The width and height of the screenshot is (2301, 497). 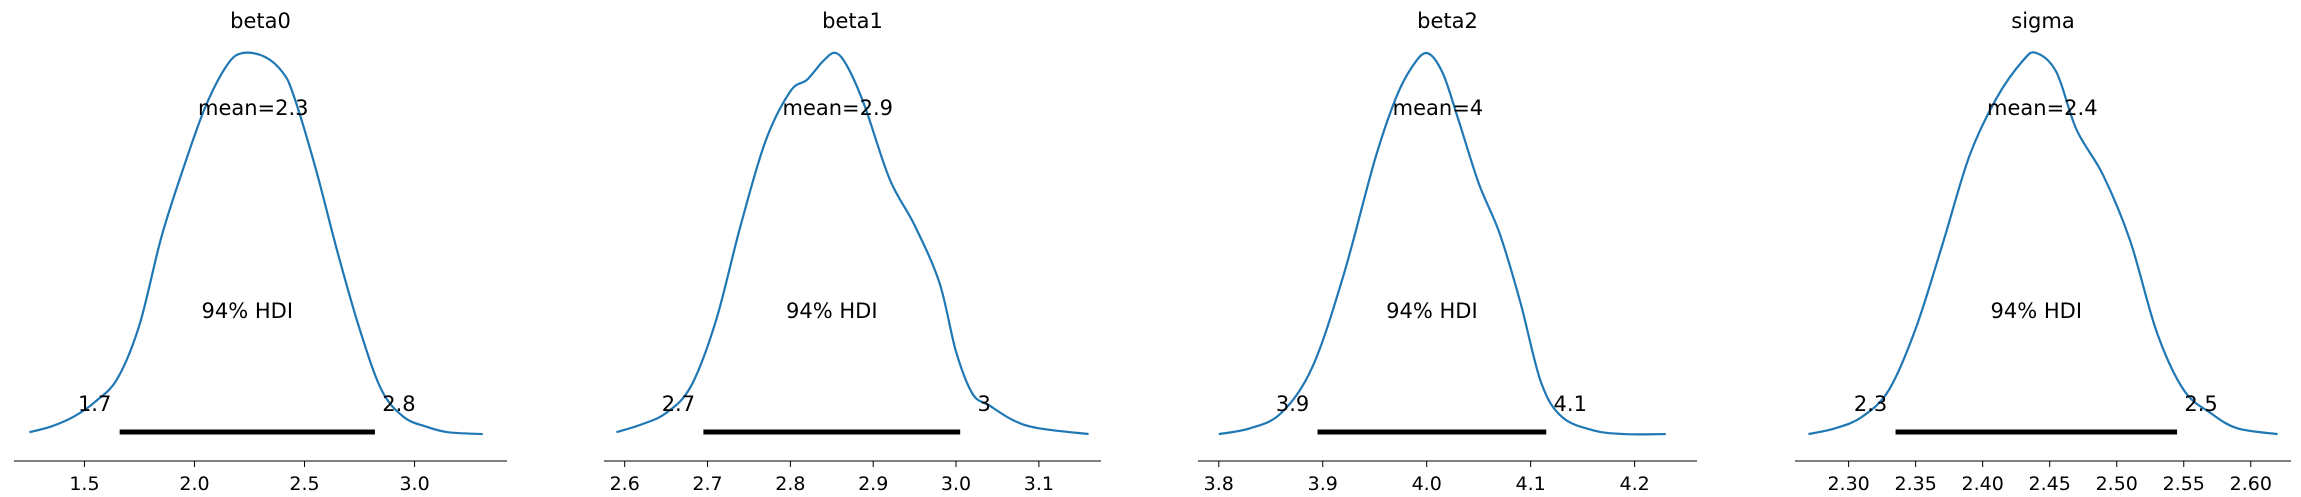 I want to click on x-tick-label: 3.9, so click(x=1323, y=484).